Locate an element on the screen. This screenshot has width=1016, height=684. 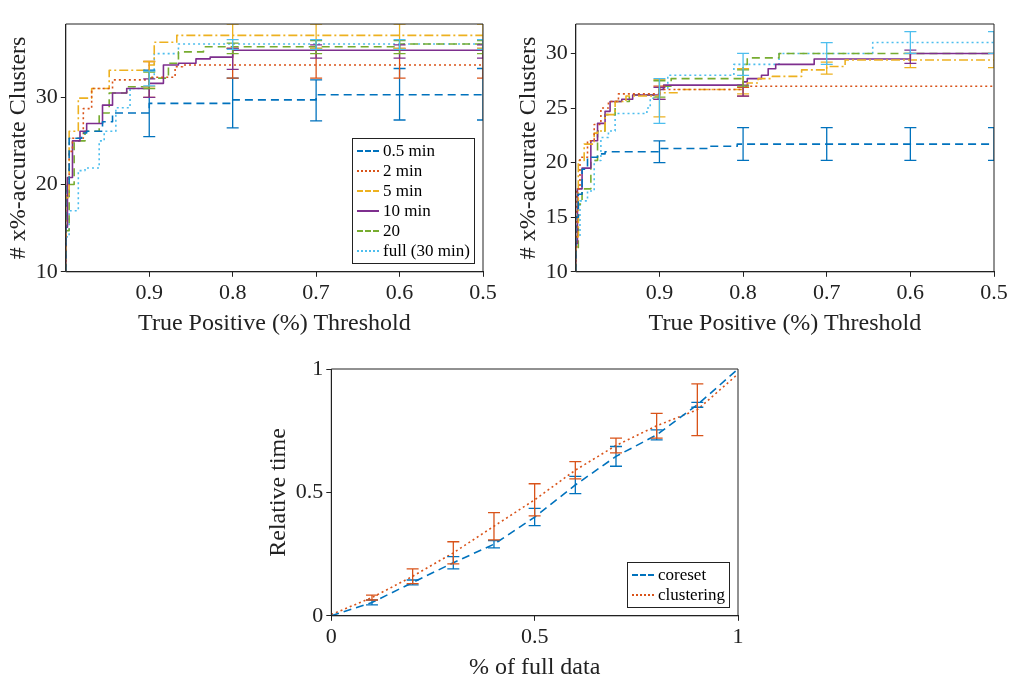
legend-label: 2 min is located at coordinates (403, 170).